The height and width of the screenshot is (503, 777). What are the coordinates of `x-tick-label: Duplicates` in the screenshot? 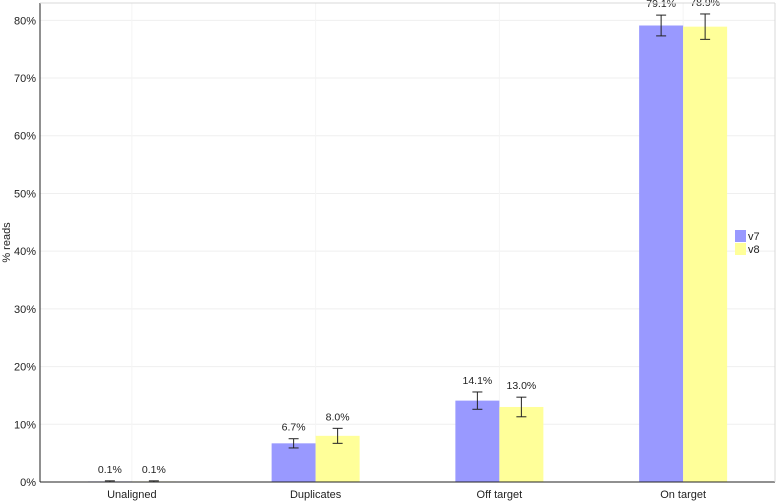 It's located at (316, 495).